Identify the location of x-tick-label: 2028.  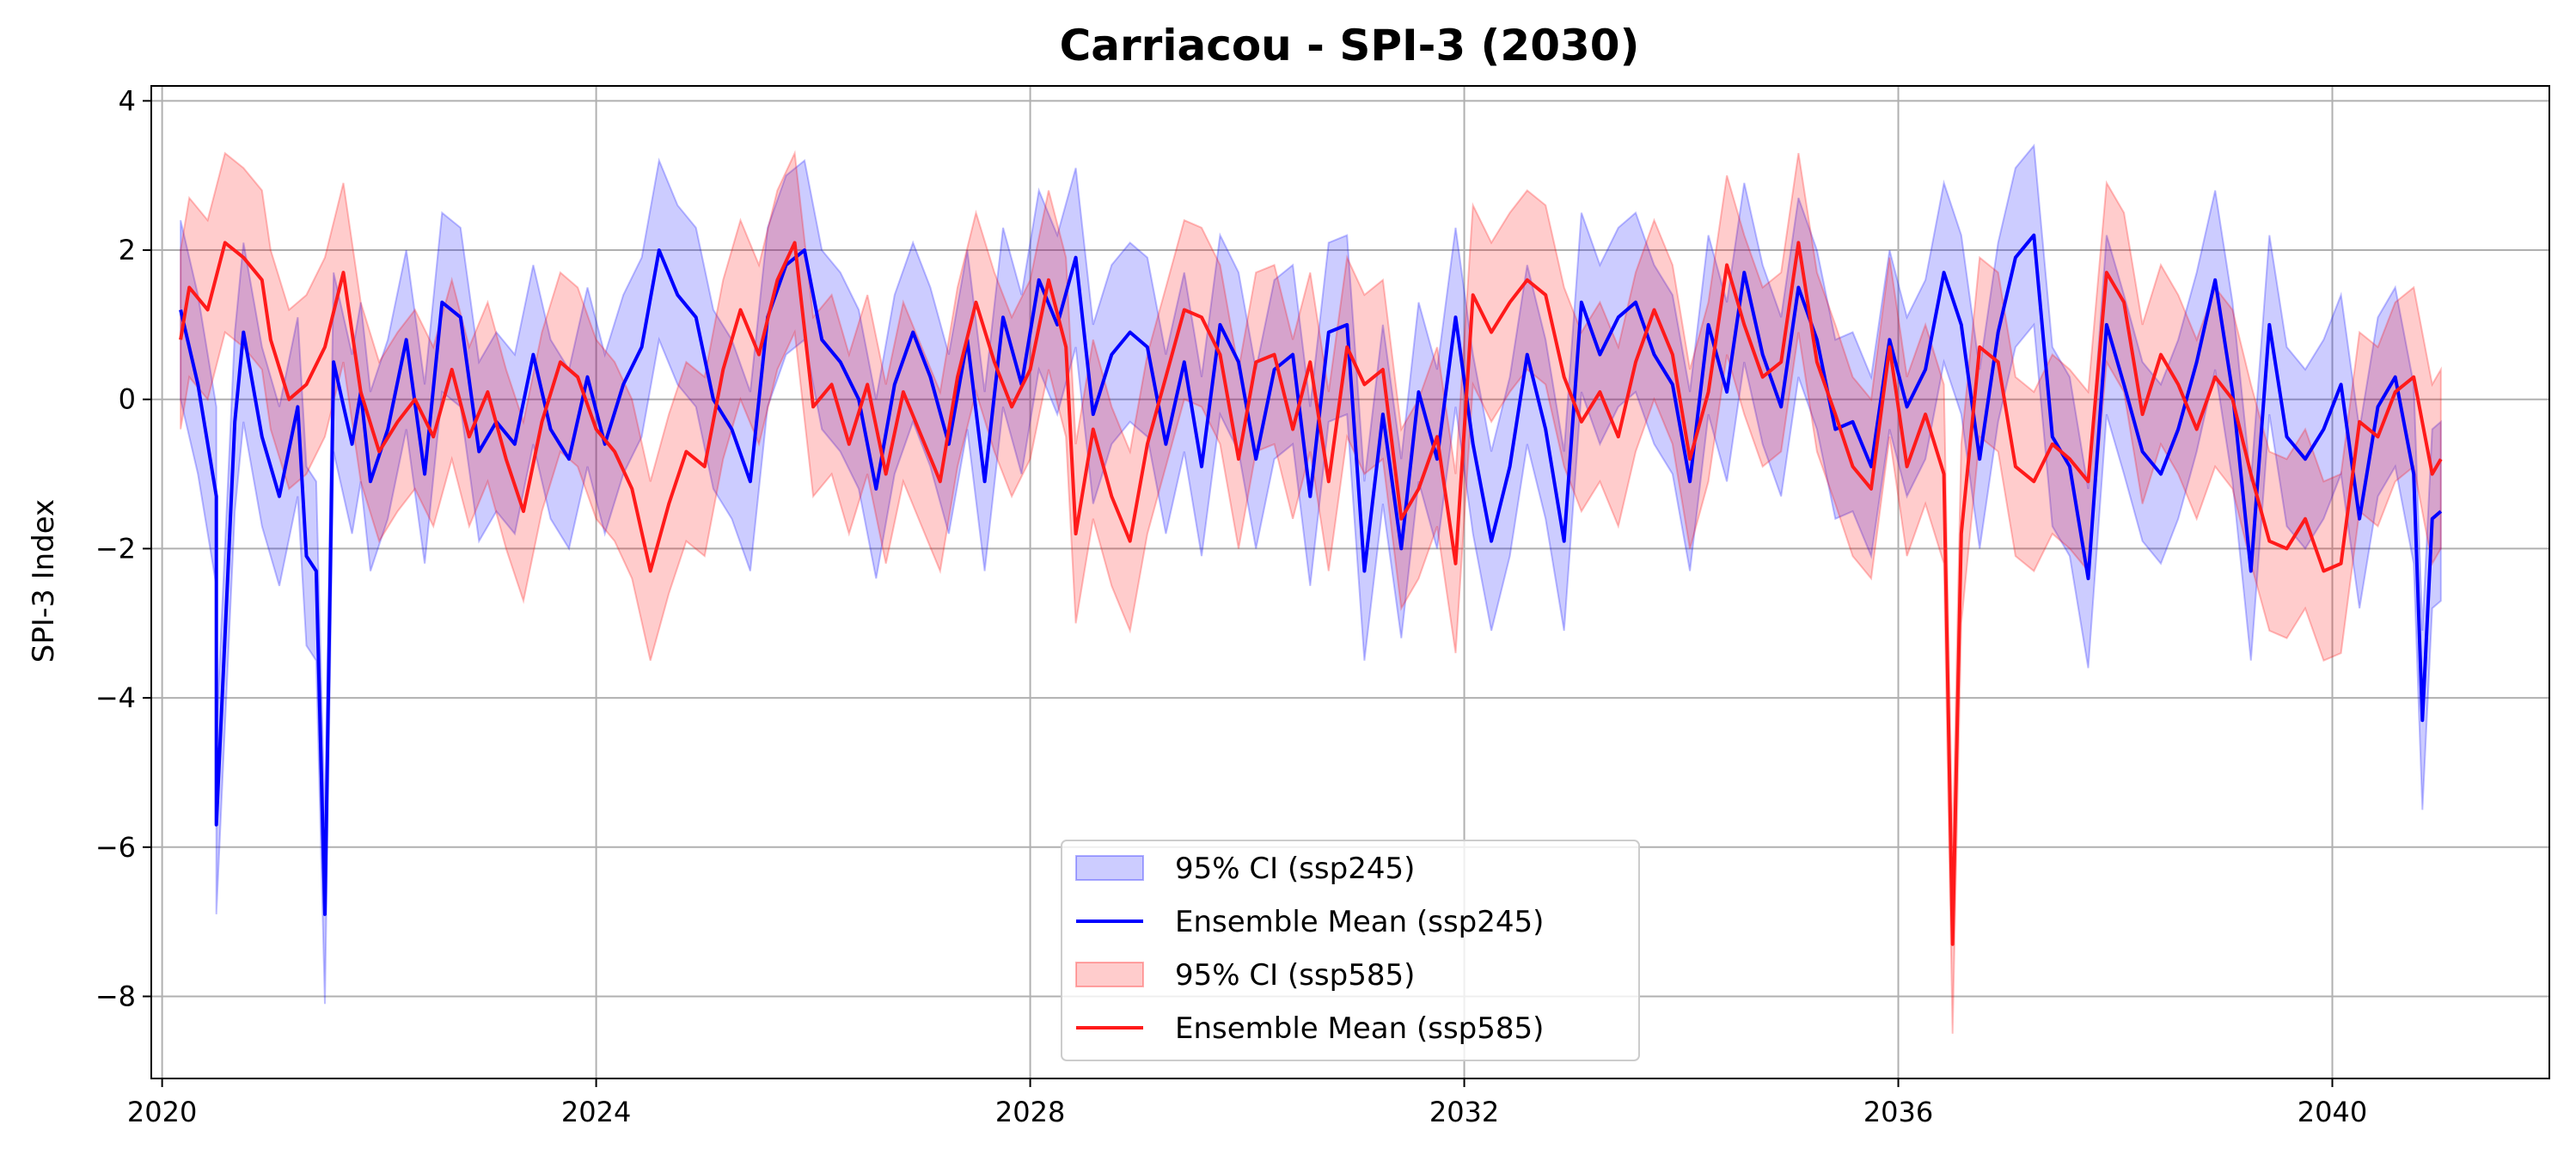
(1030, 1112).